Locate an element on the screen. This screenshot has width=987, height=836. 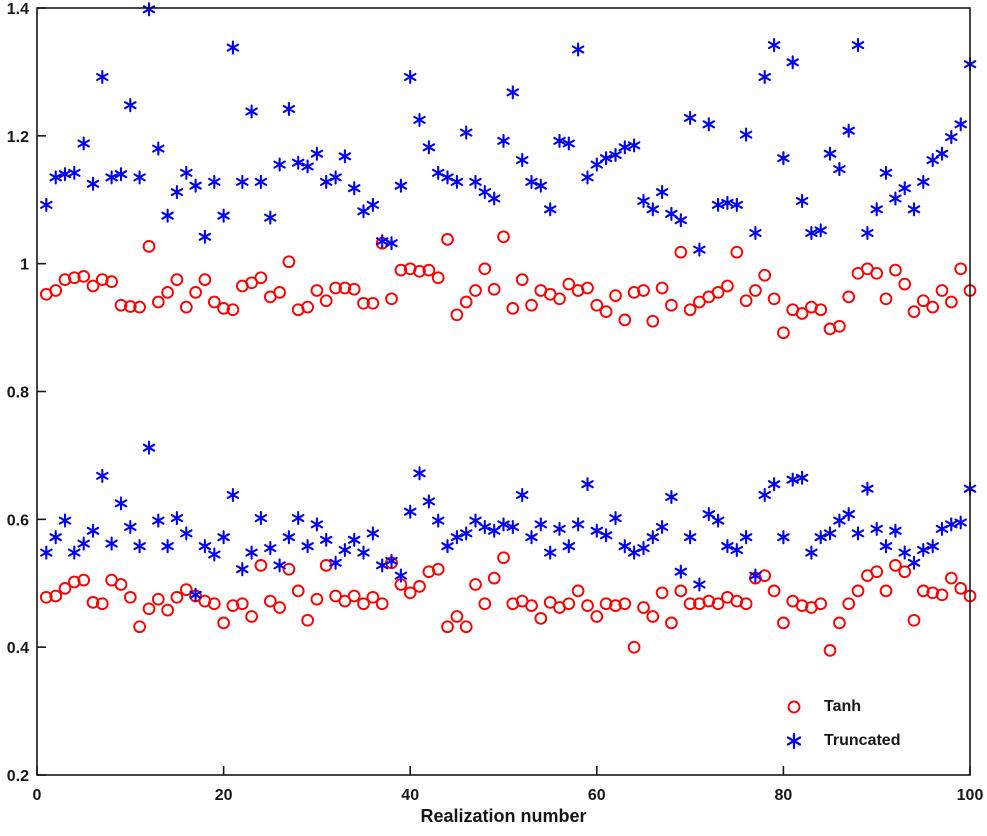
x-tick-label: 100 is located at coordinates (970, 795).